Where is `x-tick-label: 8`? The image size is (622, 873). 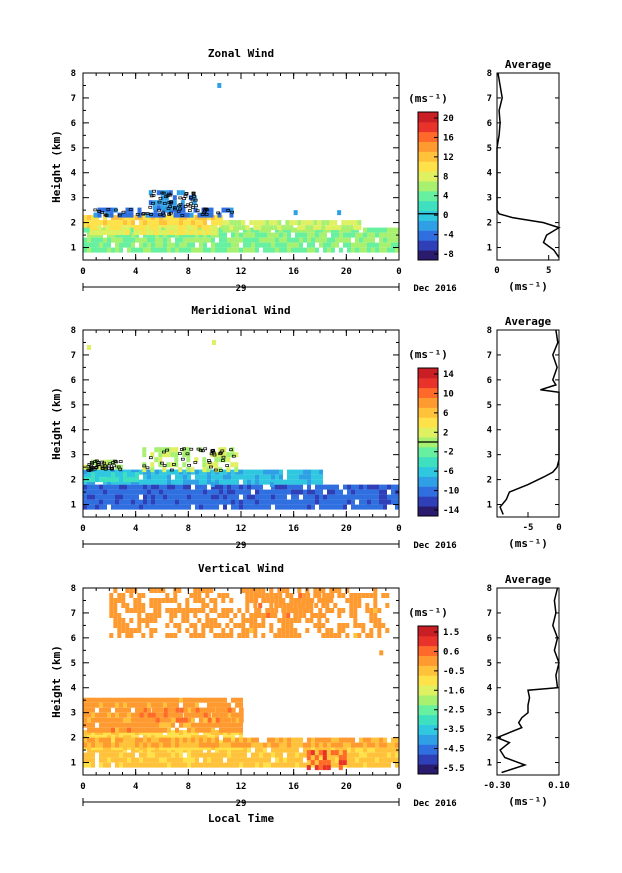 x-tick-label: 8 is located at coordinates (188, 787).